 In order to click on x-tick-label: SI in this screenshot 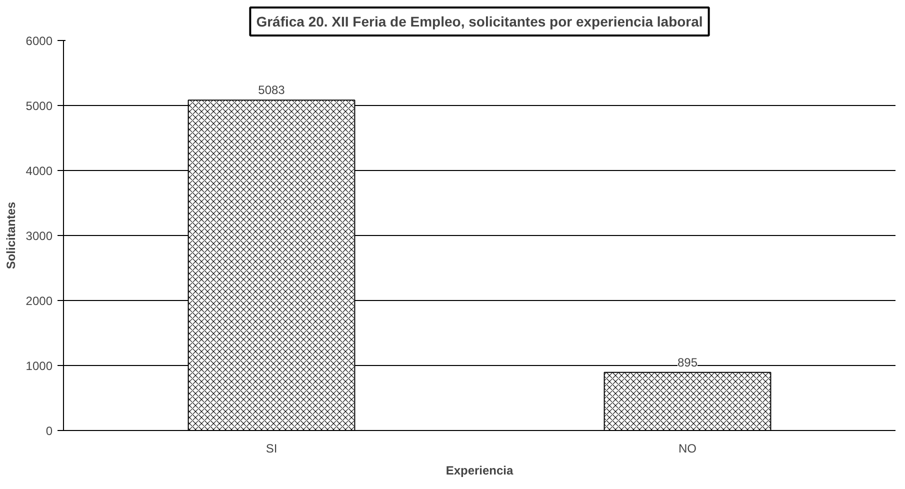, I will do `click(272, 449)`.